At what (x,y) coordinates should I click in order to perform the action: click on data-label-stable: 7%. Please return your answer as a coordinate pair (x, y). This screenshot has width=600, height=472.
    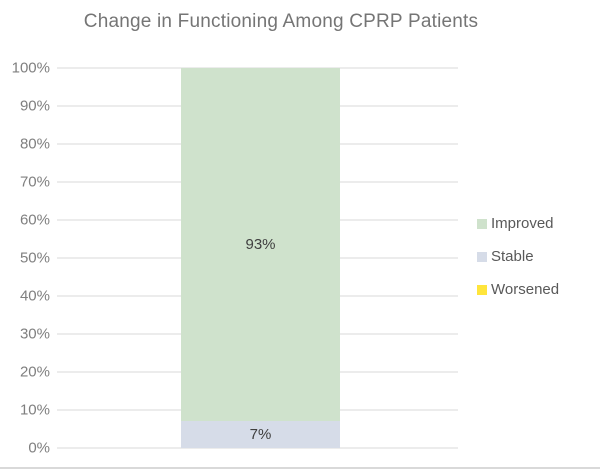
    Looking at the image, I should click on (260, 435).